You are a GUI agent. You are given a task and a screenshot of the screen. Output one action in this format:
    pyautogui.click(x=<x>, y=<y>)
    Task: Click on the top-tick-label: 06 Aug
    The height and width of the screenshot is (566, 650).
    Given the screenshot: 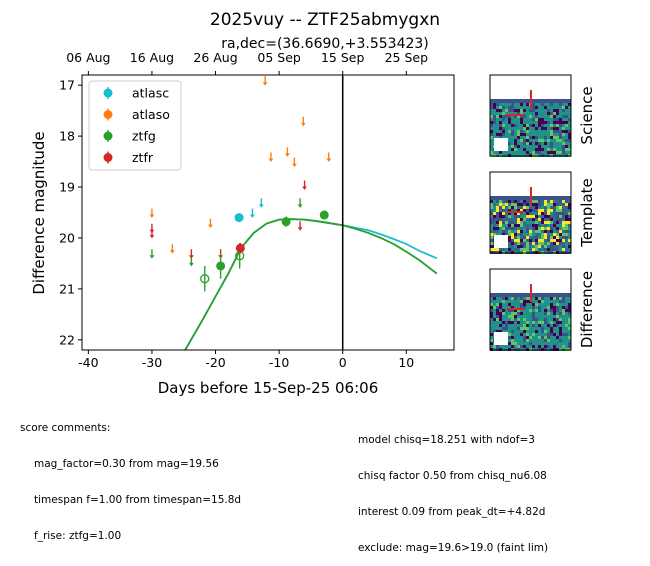 What is the action you would take?
    pyautogui.click(x=88, y=57)
    